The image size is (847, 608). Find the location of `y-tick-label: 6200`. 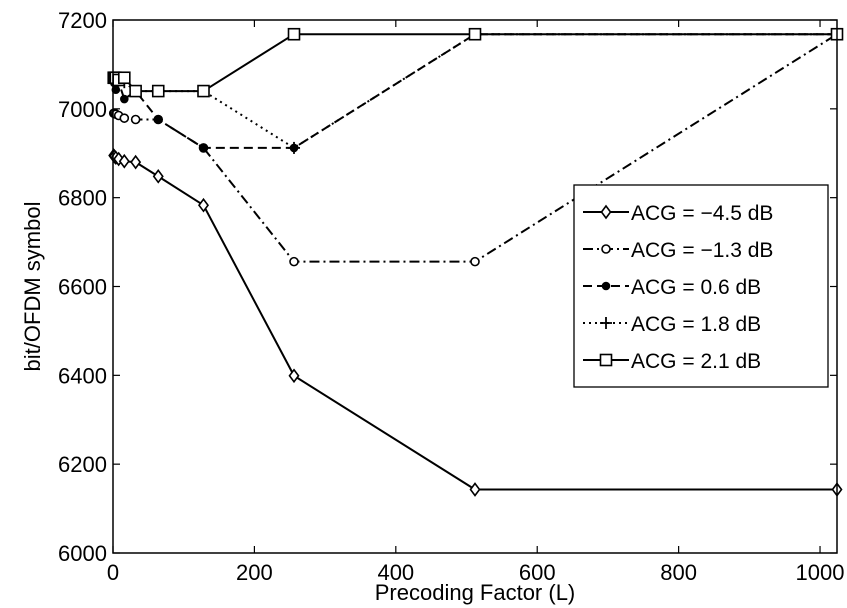

y-tick-label: 6200 is located at coordinates (82, 464).